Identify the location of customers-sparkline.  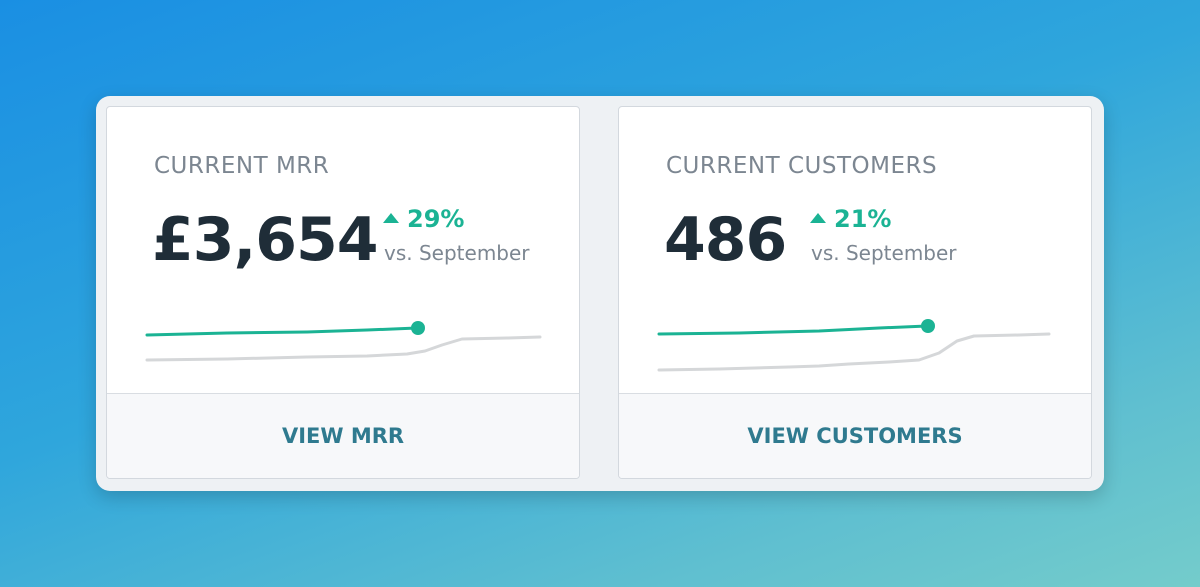
(854, 345).